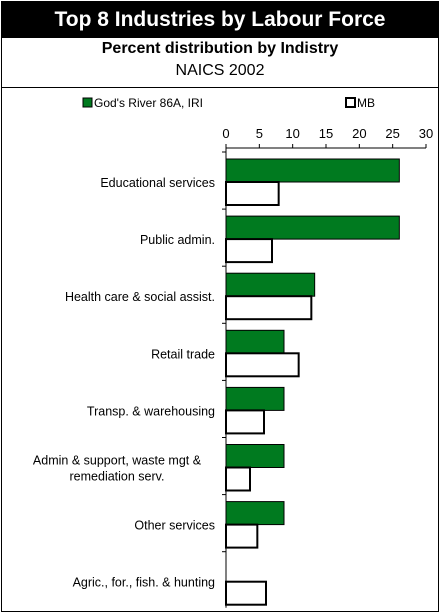 Image resolution: width=442 pixels, height=614 pixels. I want to click on chart-source: NAICS 2002, so click(220, 70).